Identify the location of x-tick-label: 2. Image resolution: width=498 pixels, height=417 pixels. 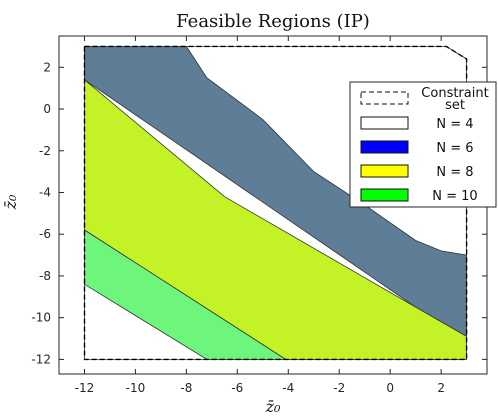
(441, 388).